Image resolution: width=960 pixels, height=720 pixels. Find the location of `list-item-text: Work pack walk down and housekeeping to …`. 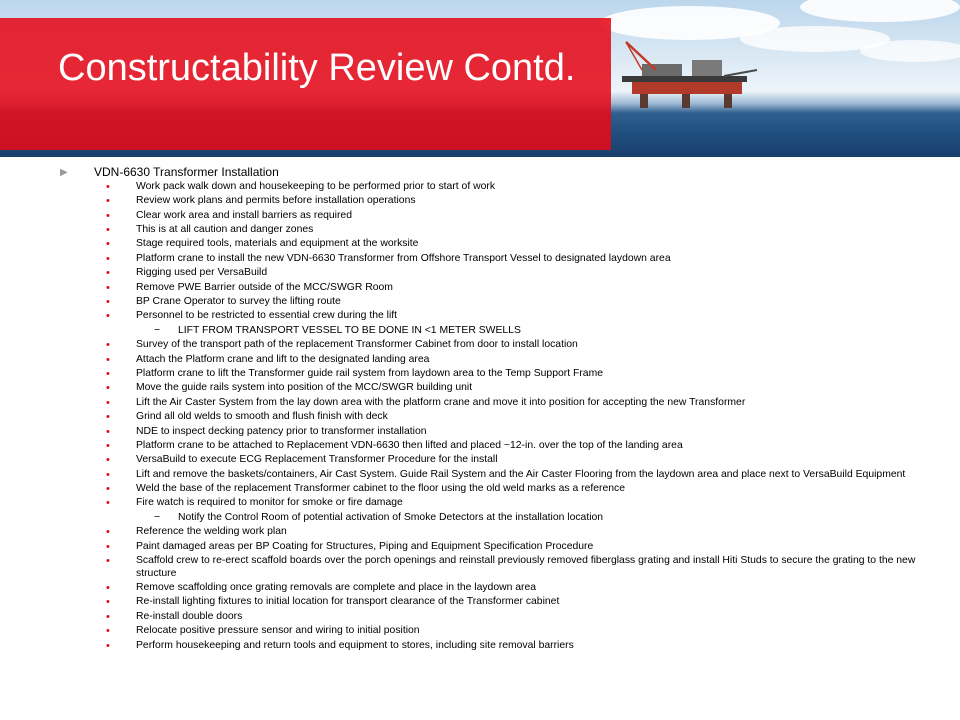

list-item-text: Work pack walk down and housekeeping to … is located at coordinates (316, 186).